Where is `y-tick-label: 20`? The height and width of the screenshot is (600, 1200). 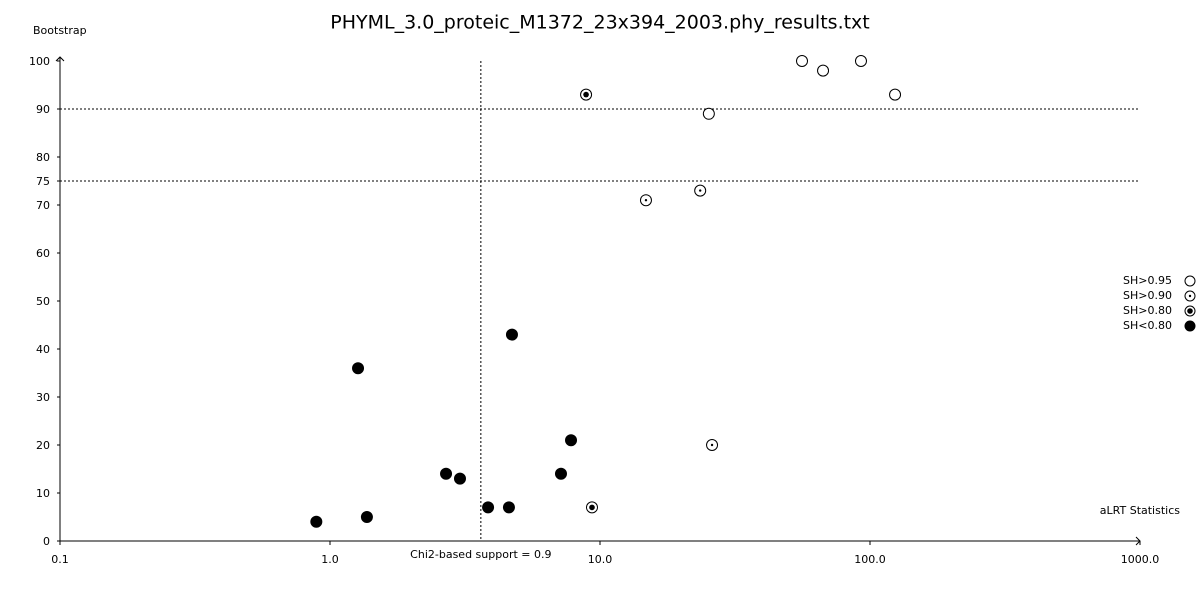
y-tick-label: 20 is located at coordinates (43, 445).